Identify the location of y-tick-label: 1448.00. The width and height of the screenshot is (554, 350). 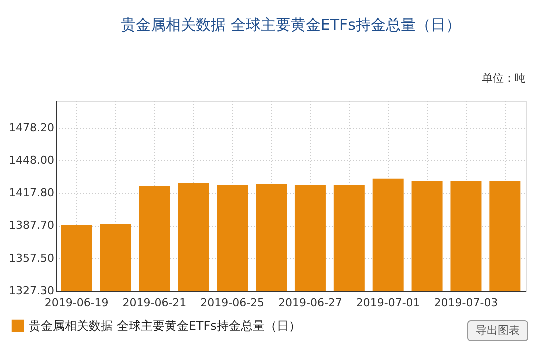
(31, 160).